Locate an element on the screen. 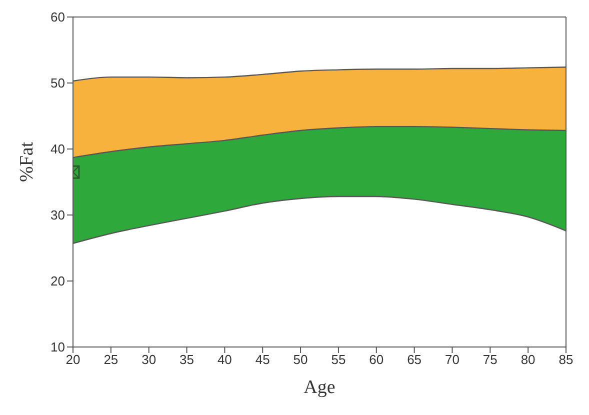 This screenshot has height=415, width=589. x-tick-label: 50 is located at coordinates (300, 360).